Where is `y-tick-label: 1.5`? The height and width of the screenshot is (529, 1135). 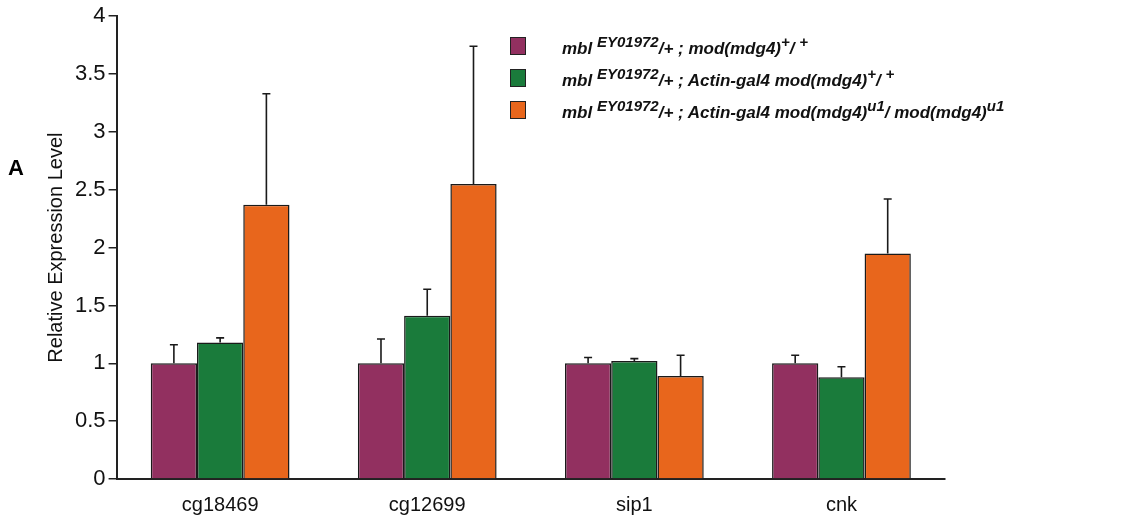
y-tick-label: 1.5 is located at coordinates (90, 304).